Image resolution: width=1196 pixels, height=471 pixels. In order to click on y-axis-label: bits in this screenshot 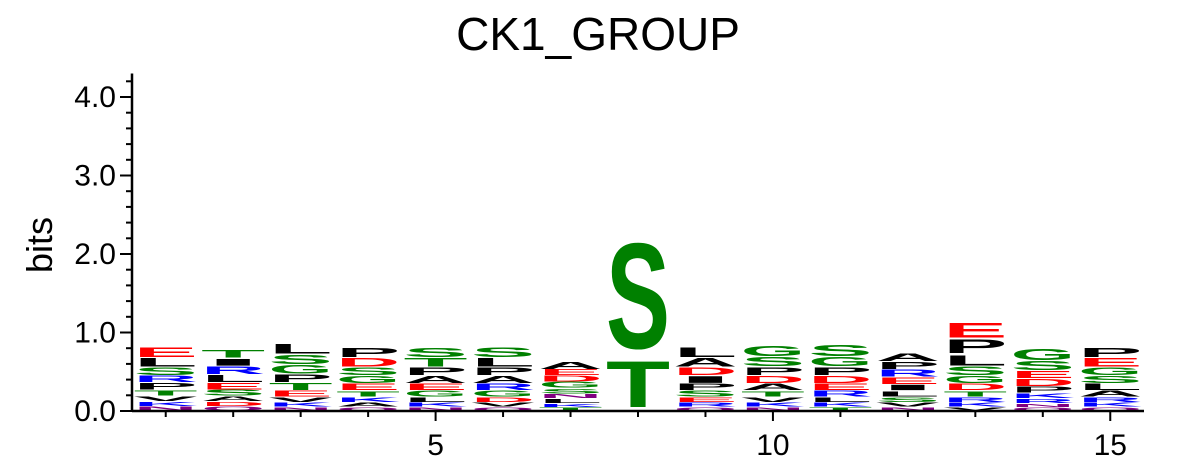, I will do `click(39, 245)`.